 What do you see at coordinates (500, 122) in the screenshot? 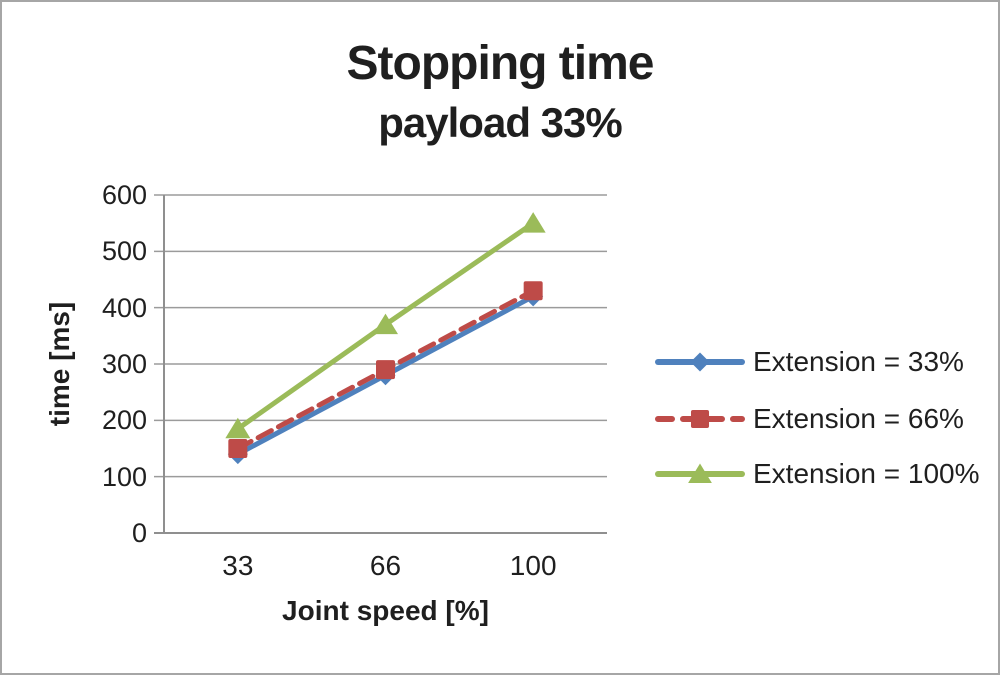
I see `chart-subtitle: payload 33%` at bounding box center [500, 122].